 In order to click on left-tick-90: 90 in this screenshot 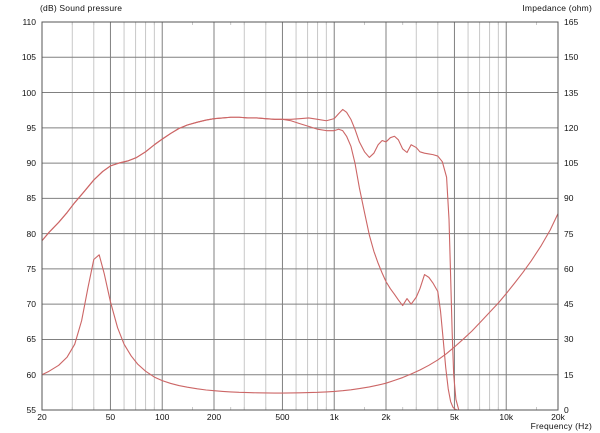, I will do `click(31, 163)`.